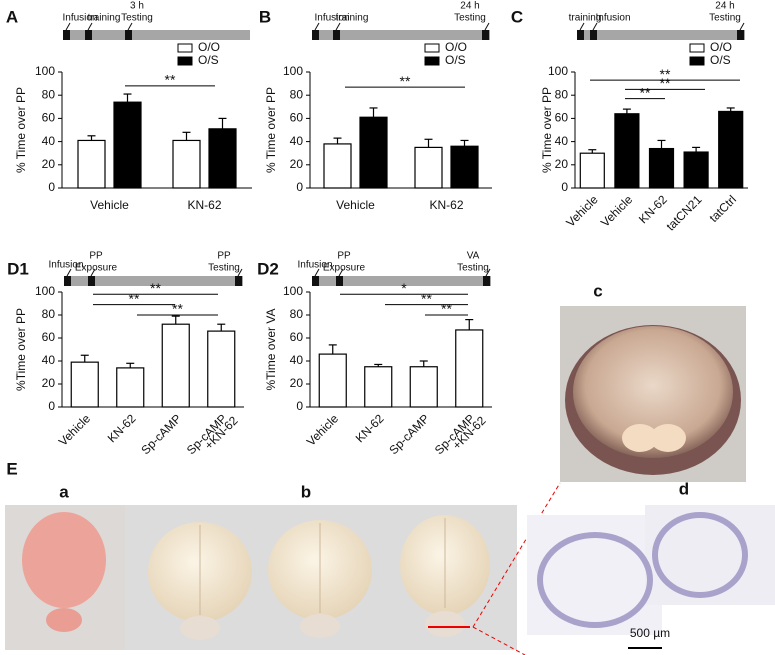 The width and height of the screenshot is (775, 655). What do you see at coordinates (104, 18) in the screenshot?
I see `timeline-label: training` at bounding box center [104, 18].